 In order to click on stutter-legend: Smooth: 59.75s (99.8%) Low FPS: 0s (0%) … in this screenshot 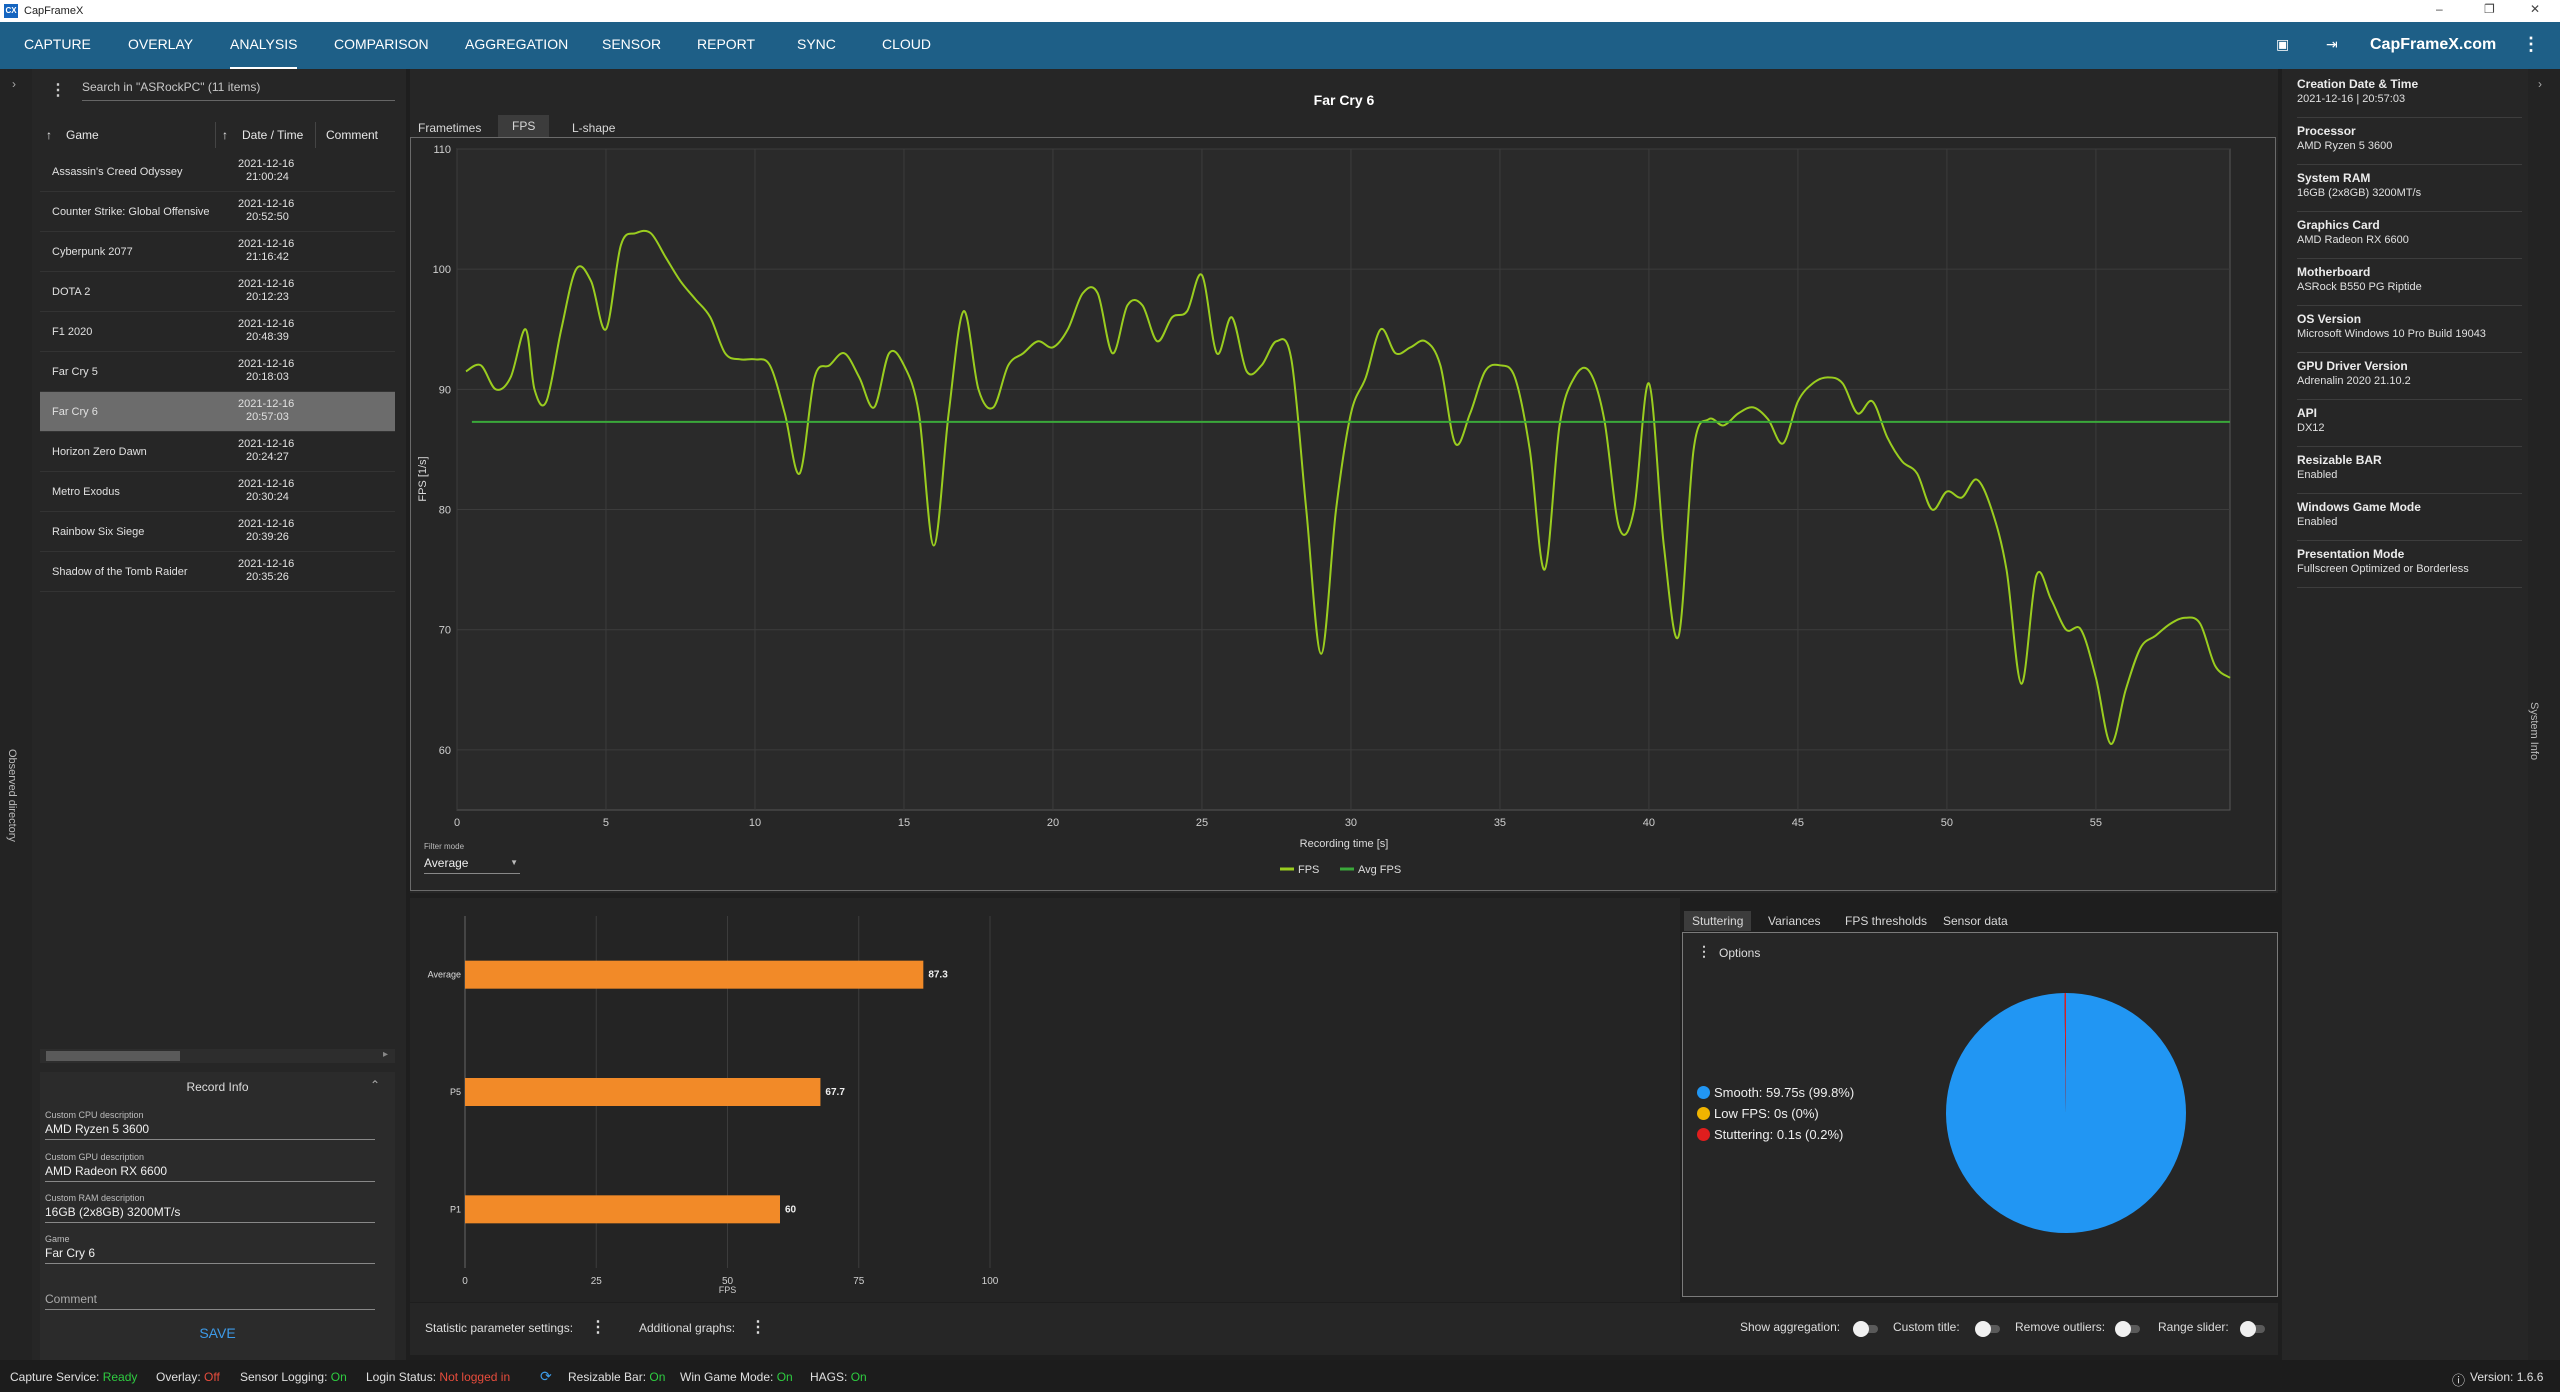, I will do `click(1775, 1116)`.